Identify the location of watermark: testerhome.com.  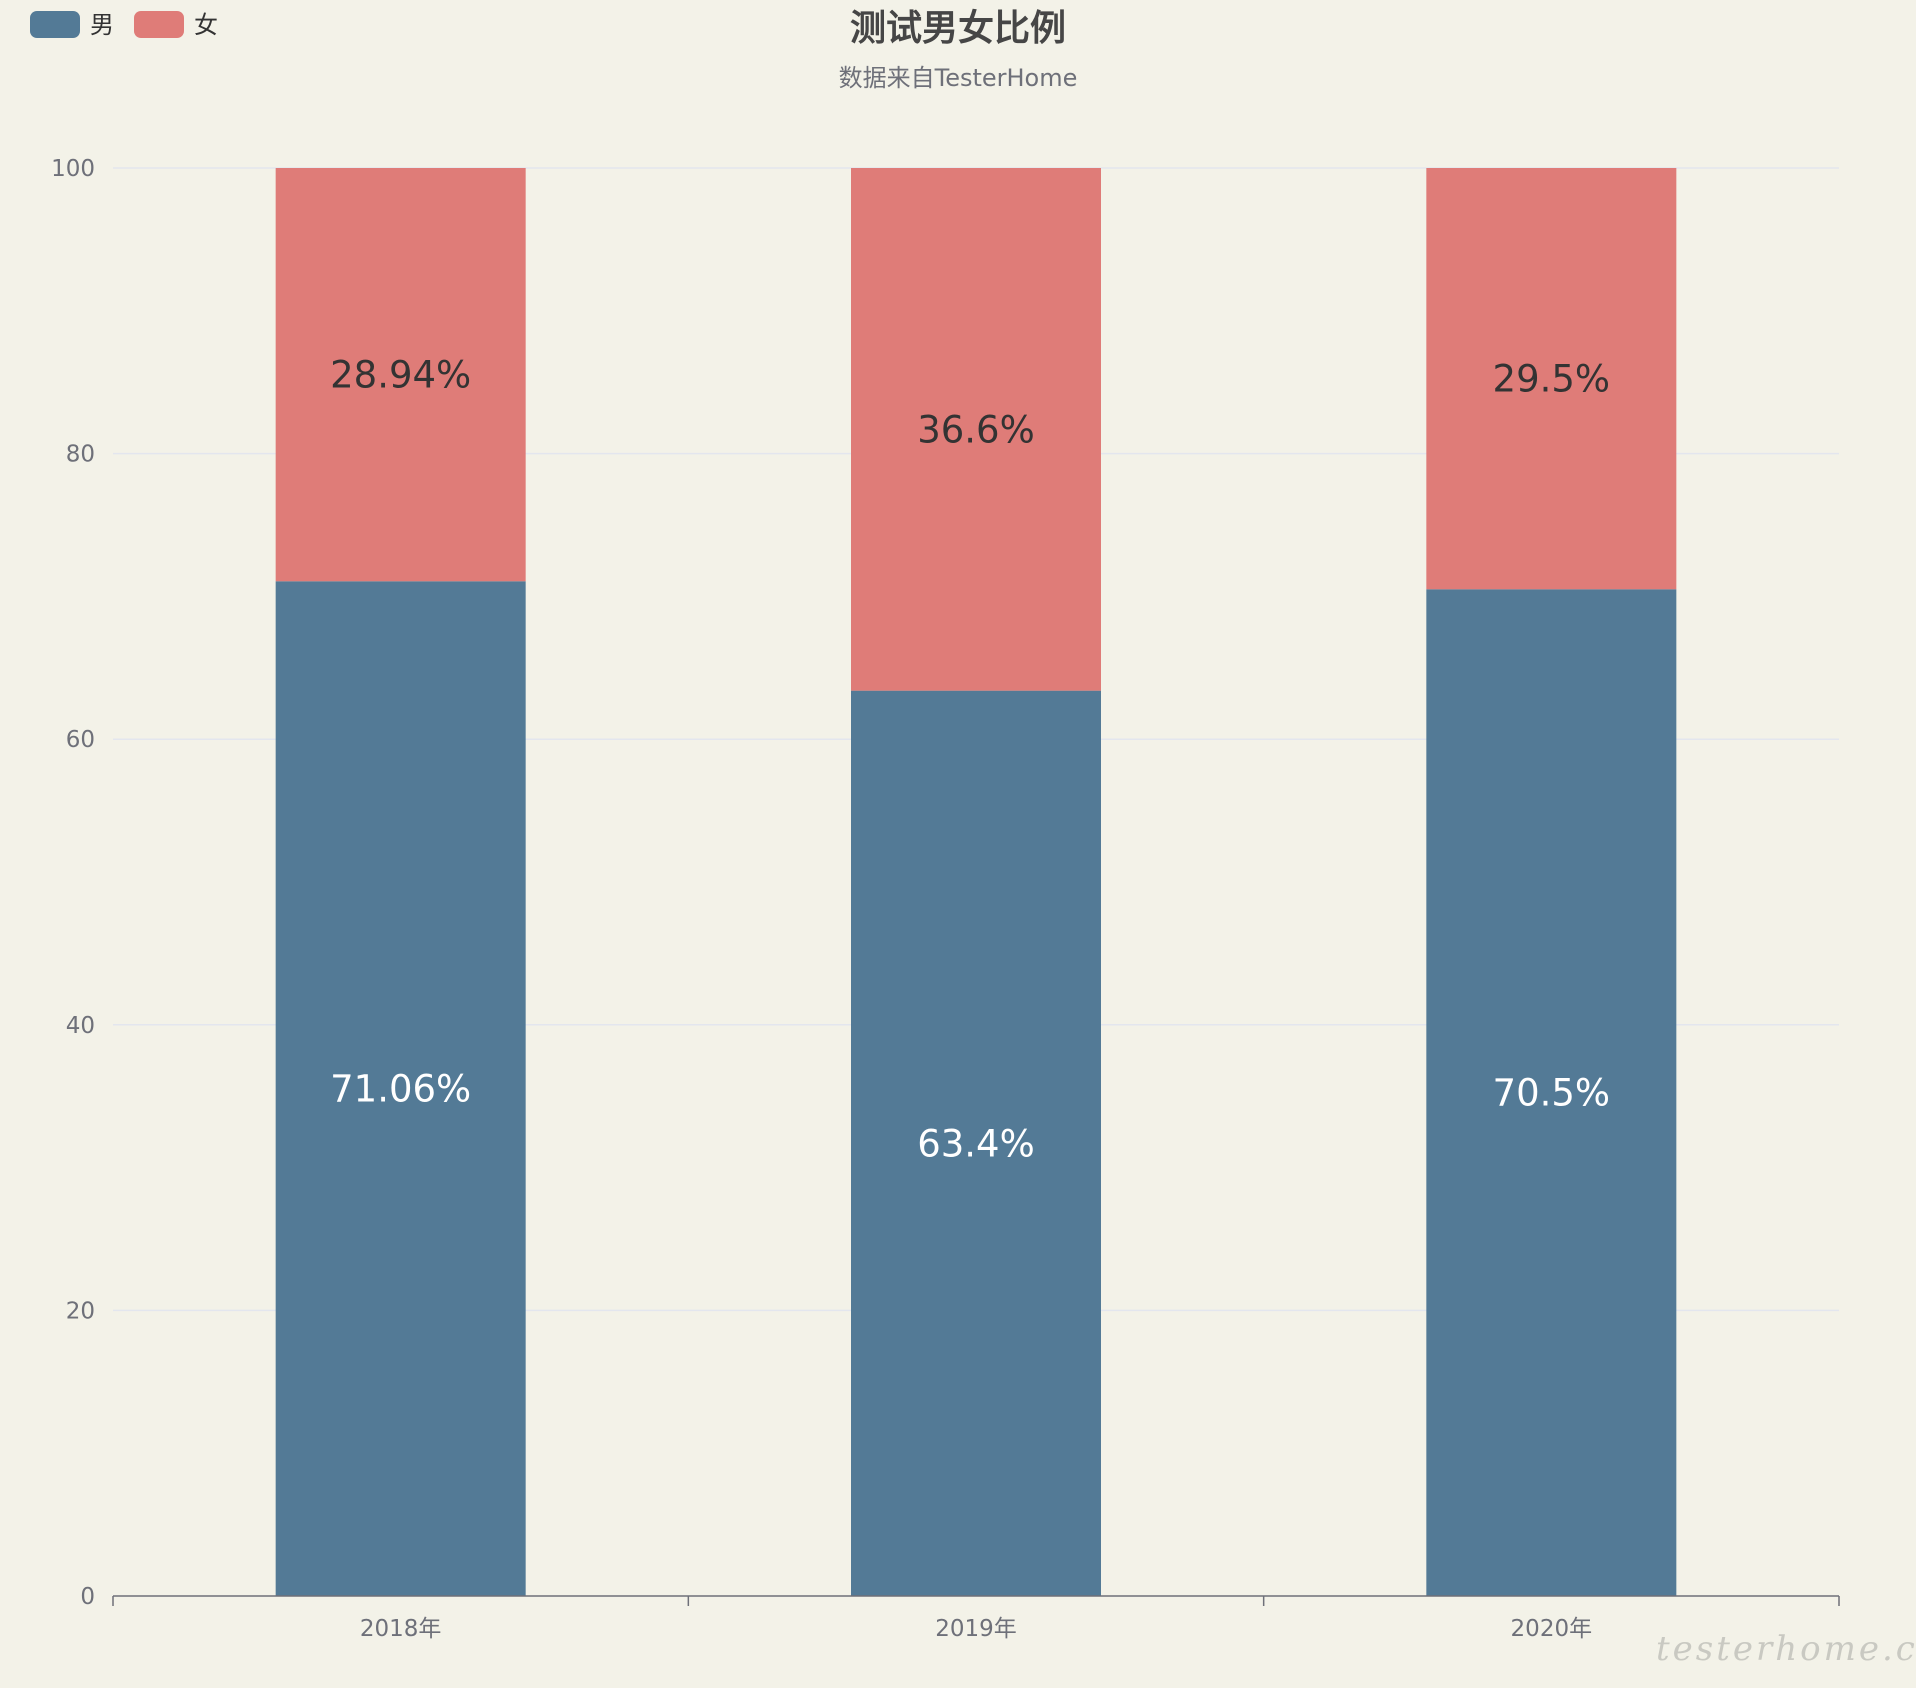
(1786, 1649).